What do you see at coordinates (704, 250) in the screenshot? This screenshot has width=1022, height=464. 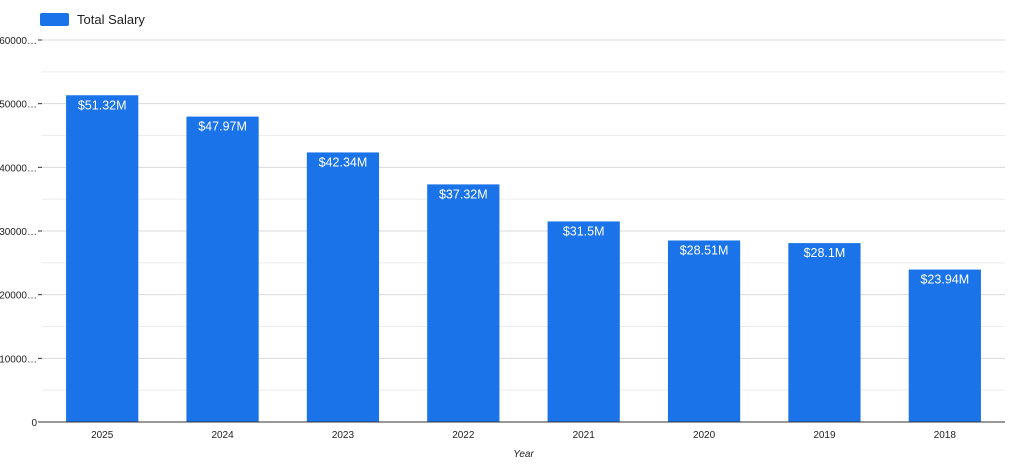 I see `bar-data-label: $28.51M` at bounding box center [704, 250].